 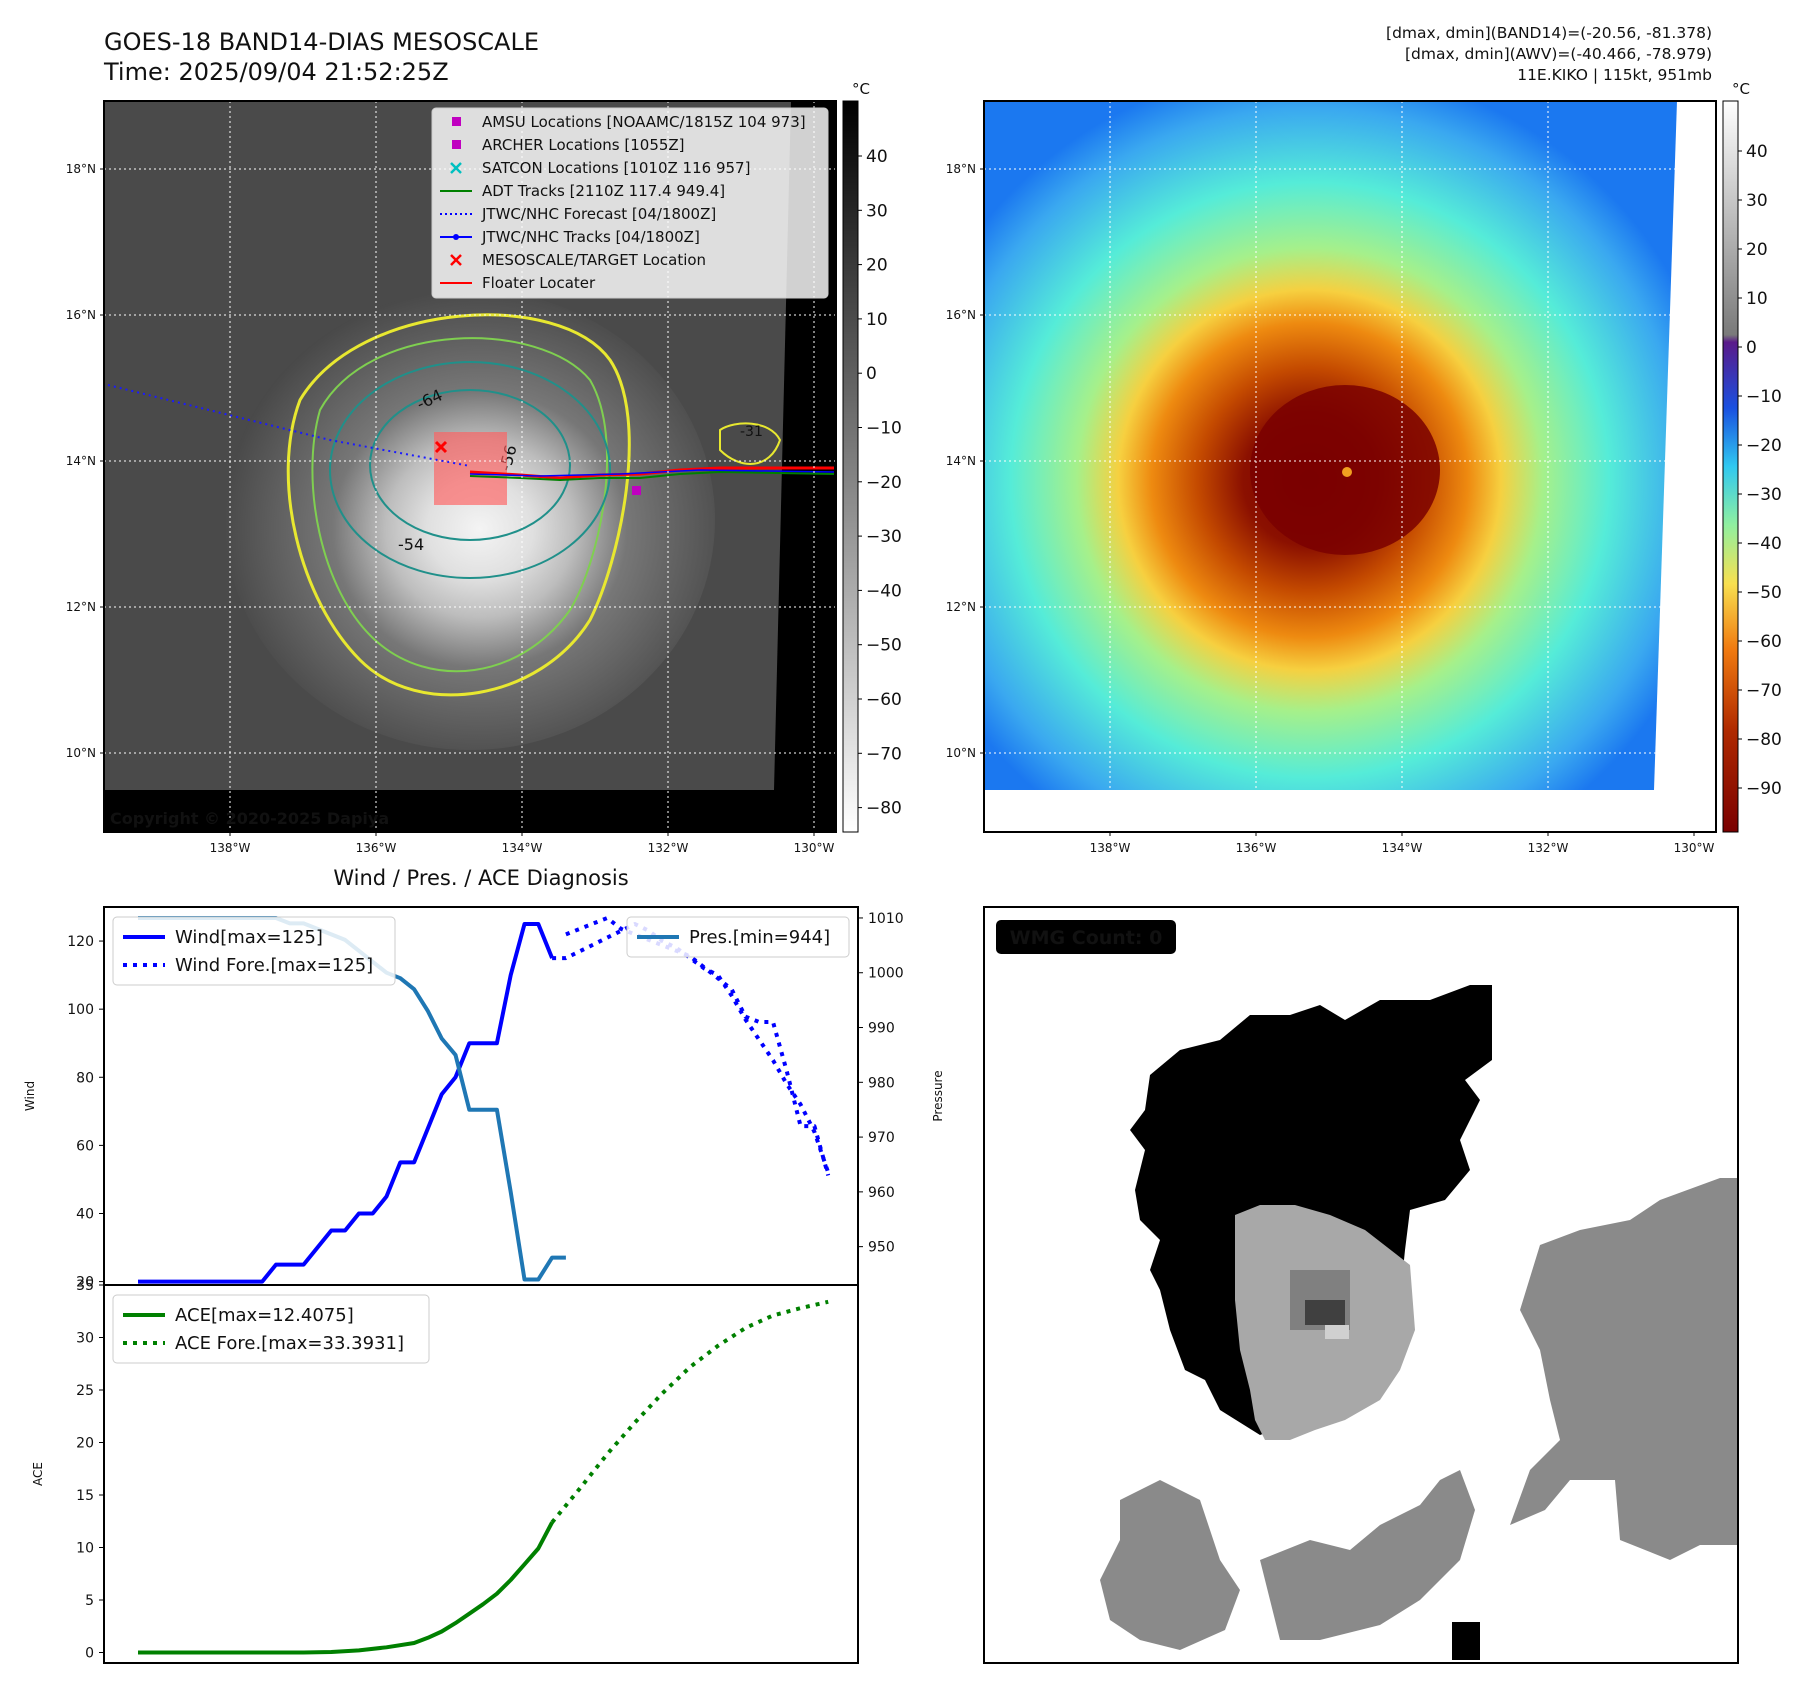 What do you see at coordinates (871, 374) in the screenshot?
I see `colorbar-left-label: 0` at bounding box center [871, 374].